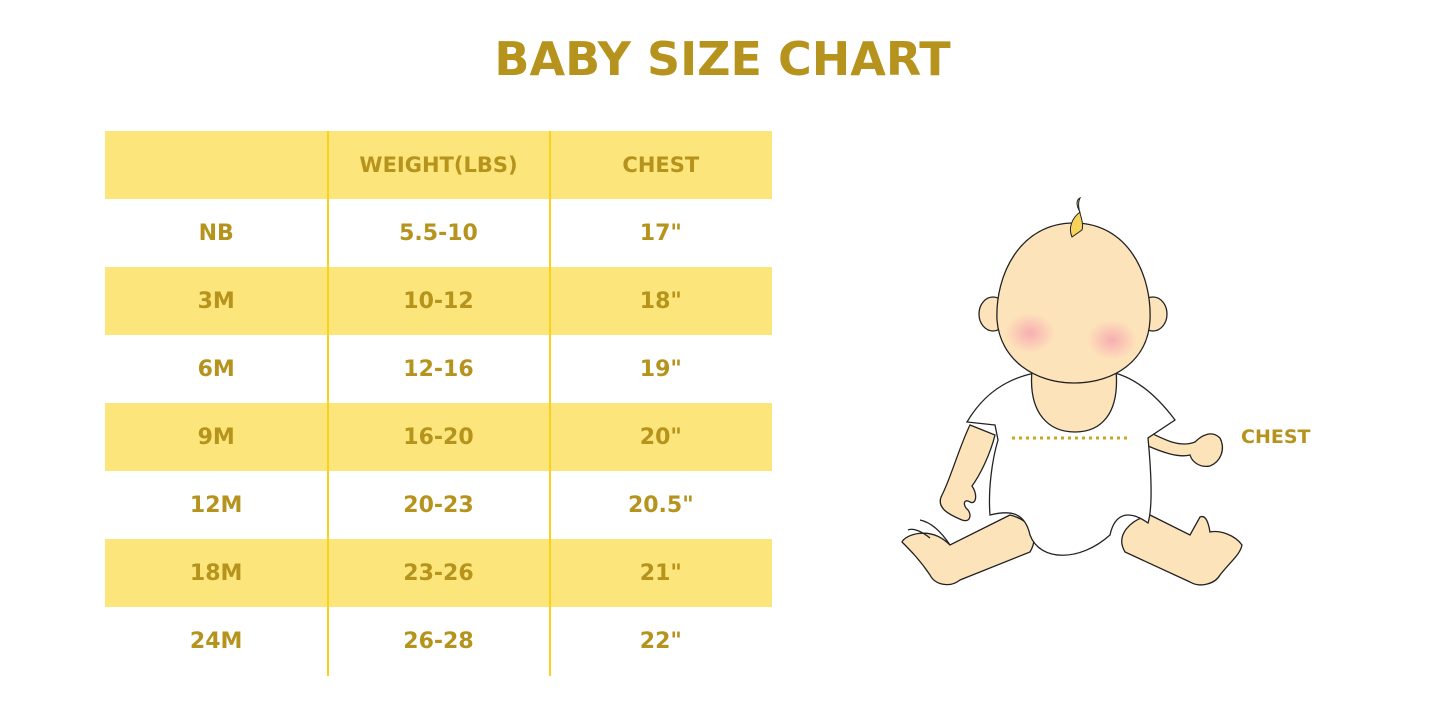  I want to click on table-row: 24M 26-28 22", so click(438, 641).